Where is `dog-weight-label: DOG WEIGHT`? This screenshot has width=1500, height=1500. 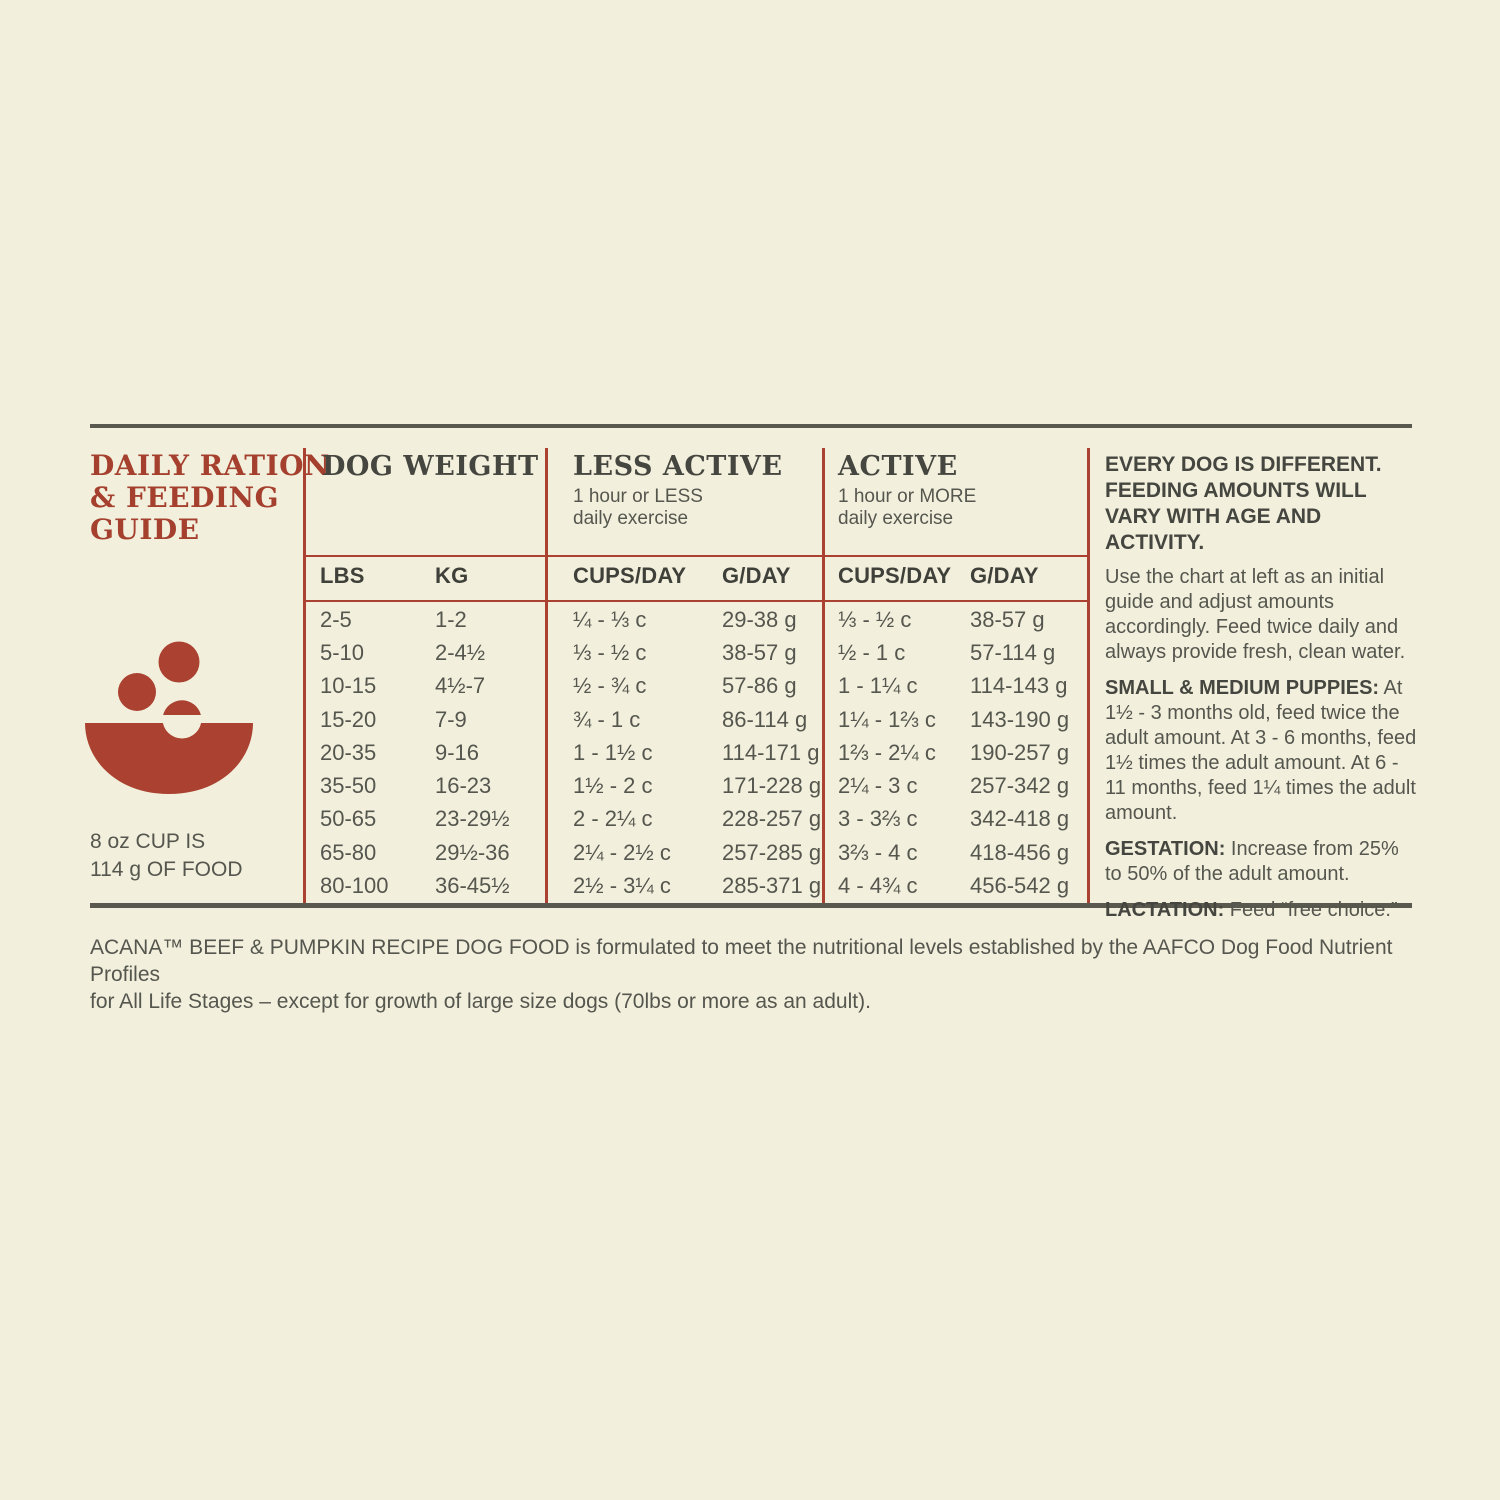 dog-weight-label: DOG WEIGHT is located at coordinates (430, 466).